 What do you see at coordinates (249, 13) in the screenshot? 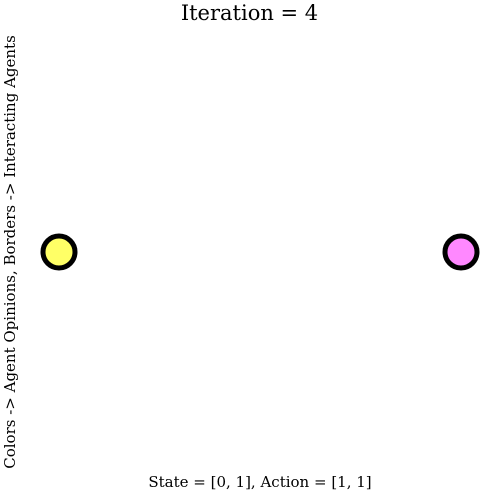
I see `figure-title: Iteration = 4` at bounding box center [249, 13].